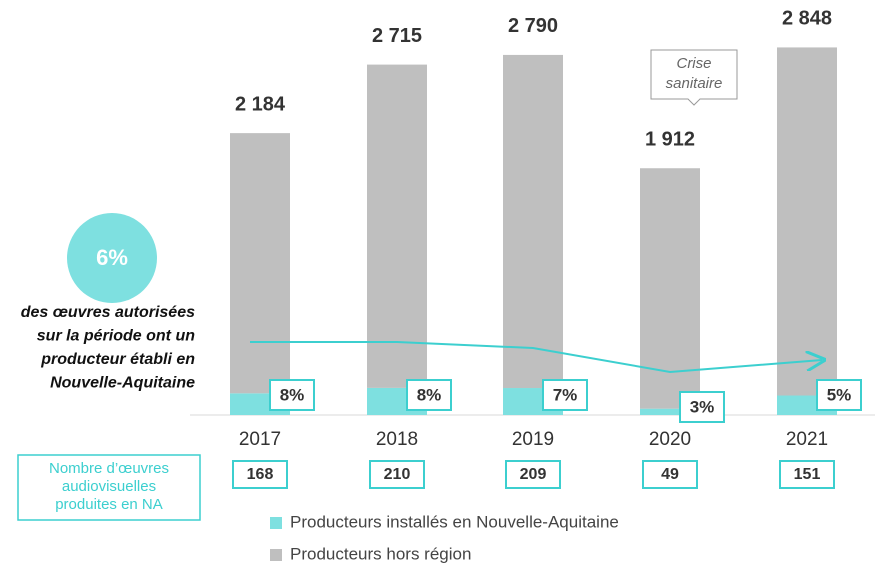 This screenshot has width=875, height=569. I want to click on highlight-text: Nouvelle-Aquitaine, so click(122, 383).